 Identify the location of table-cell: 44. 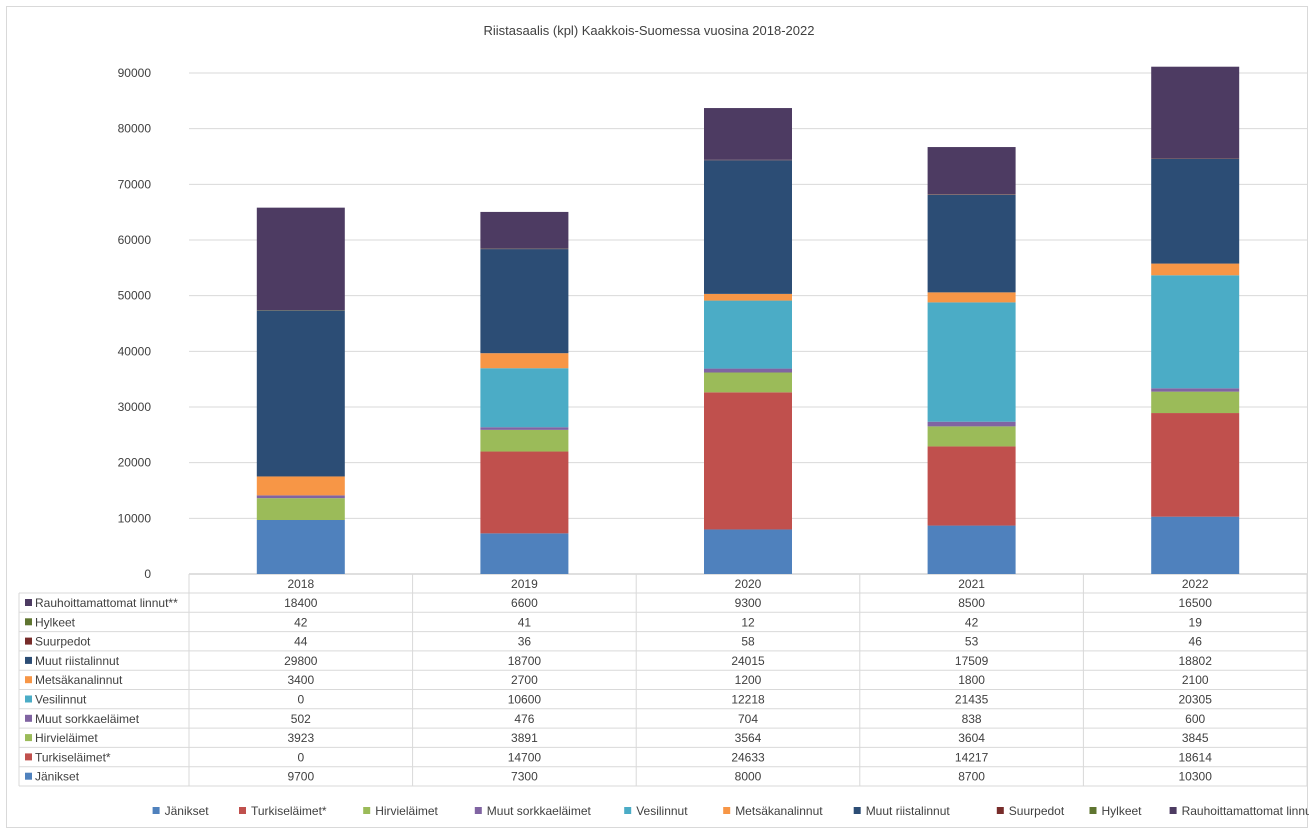
(301, 642).